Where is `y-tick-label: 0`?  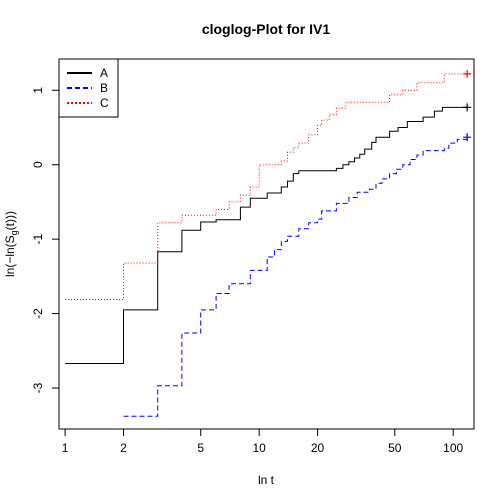 y-tick-label: 0 is located at coordinates (38, 164).